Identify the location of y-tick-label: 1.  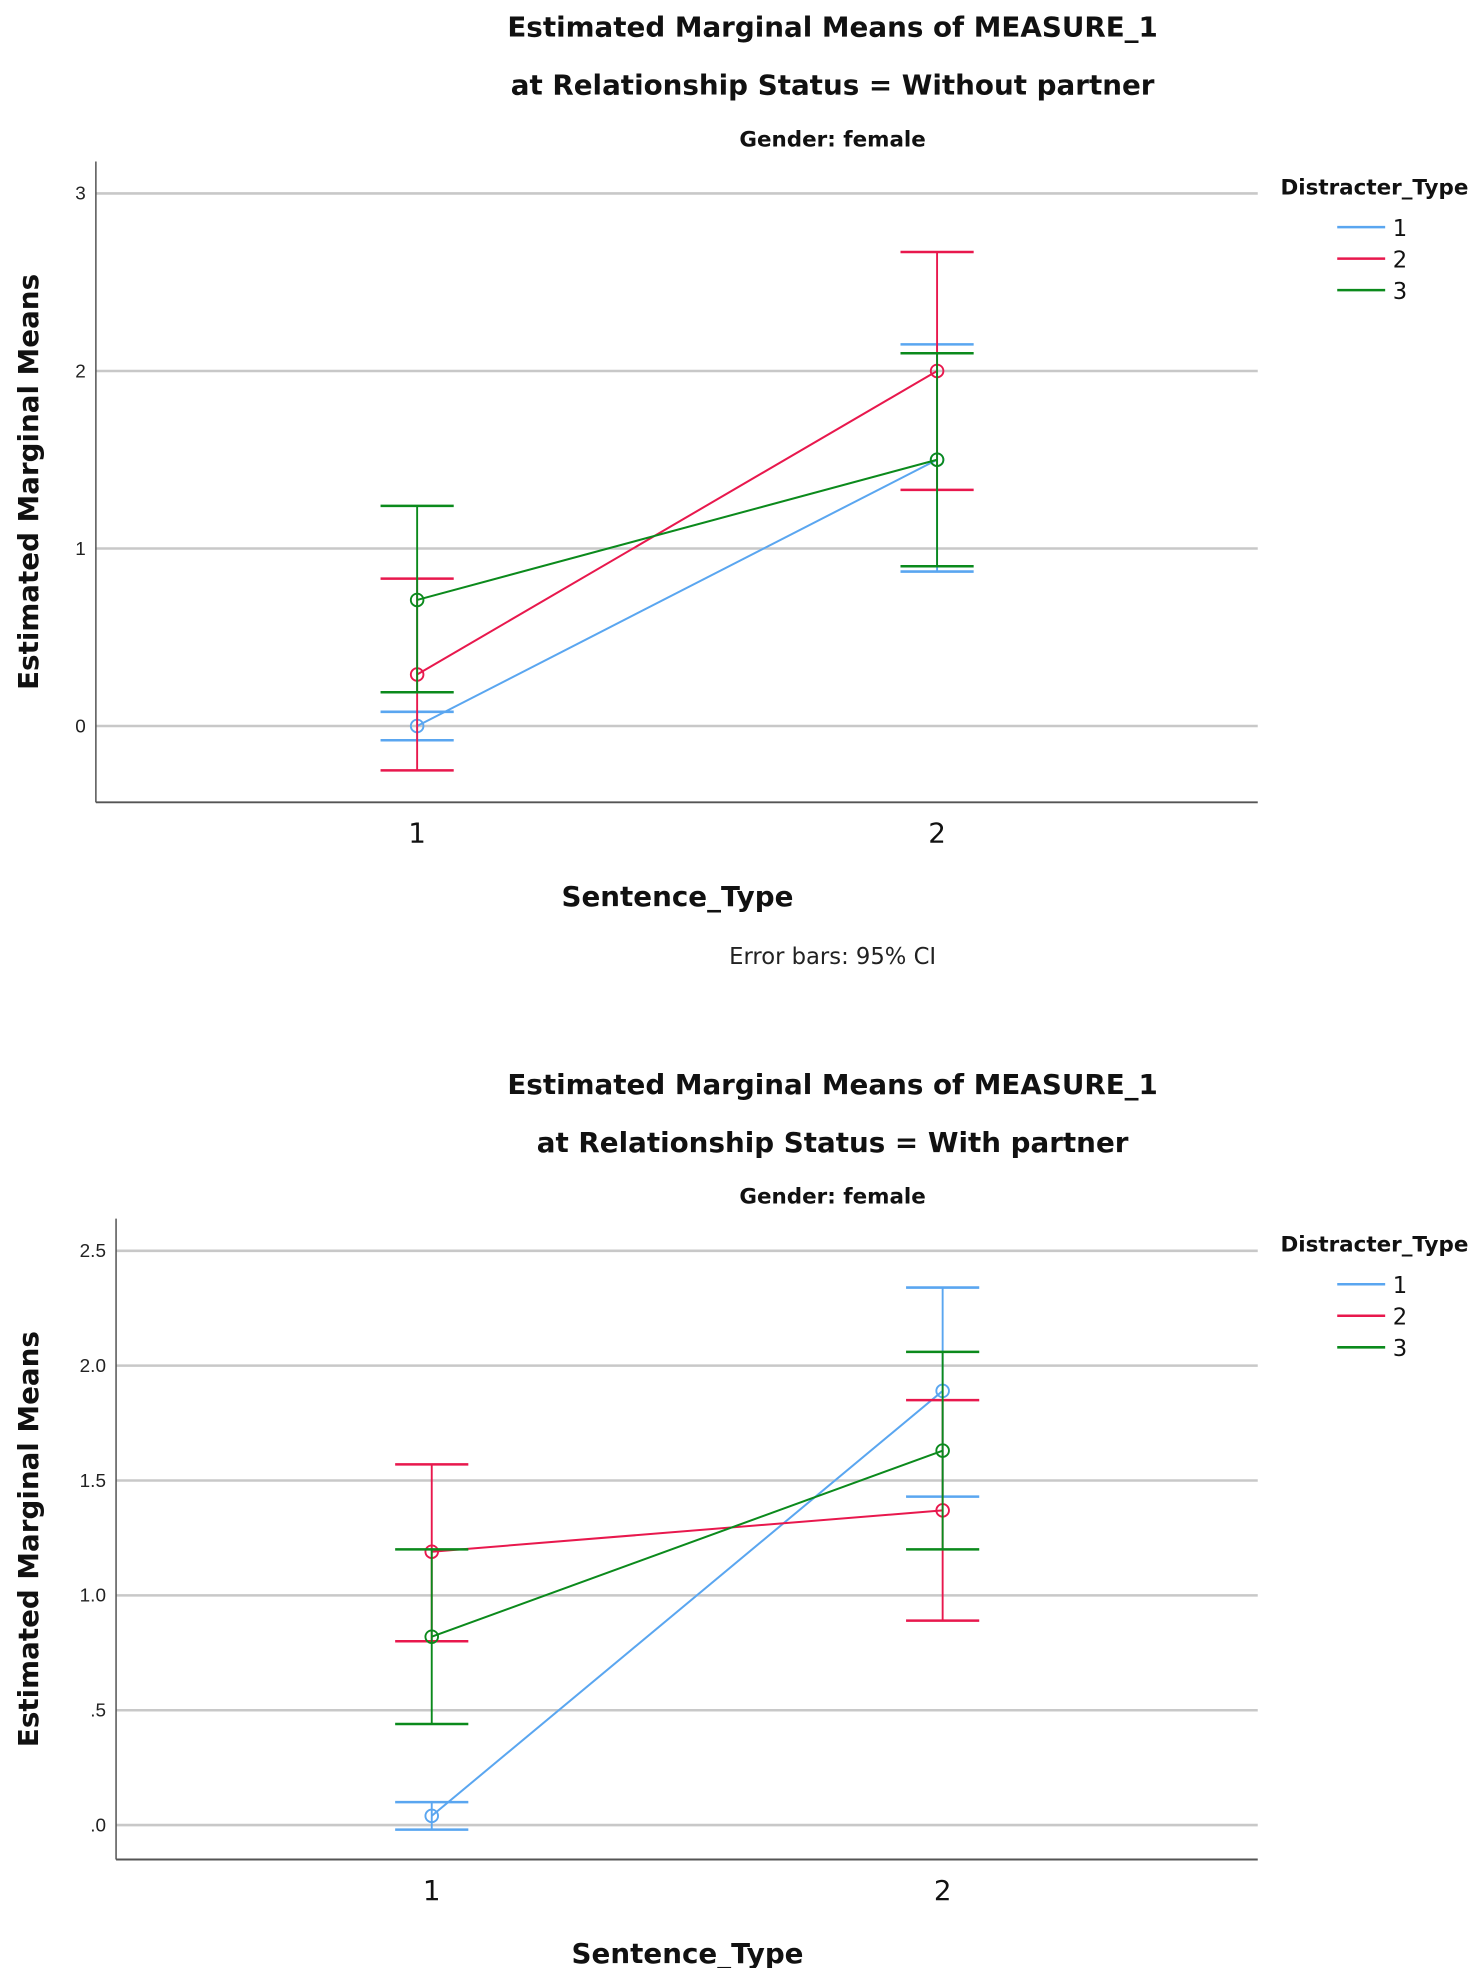
(80, 549).